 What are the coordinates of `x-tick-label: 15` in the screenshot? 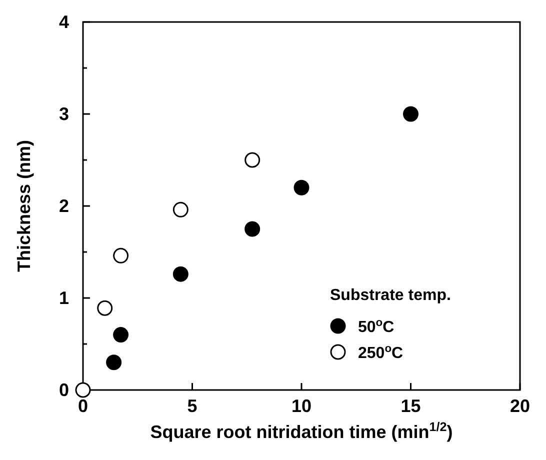 It's located at (410, 406).